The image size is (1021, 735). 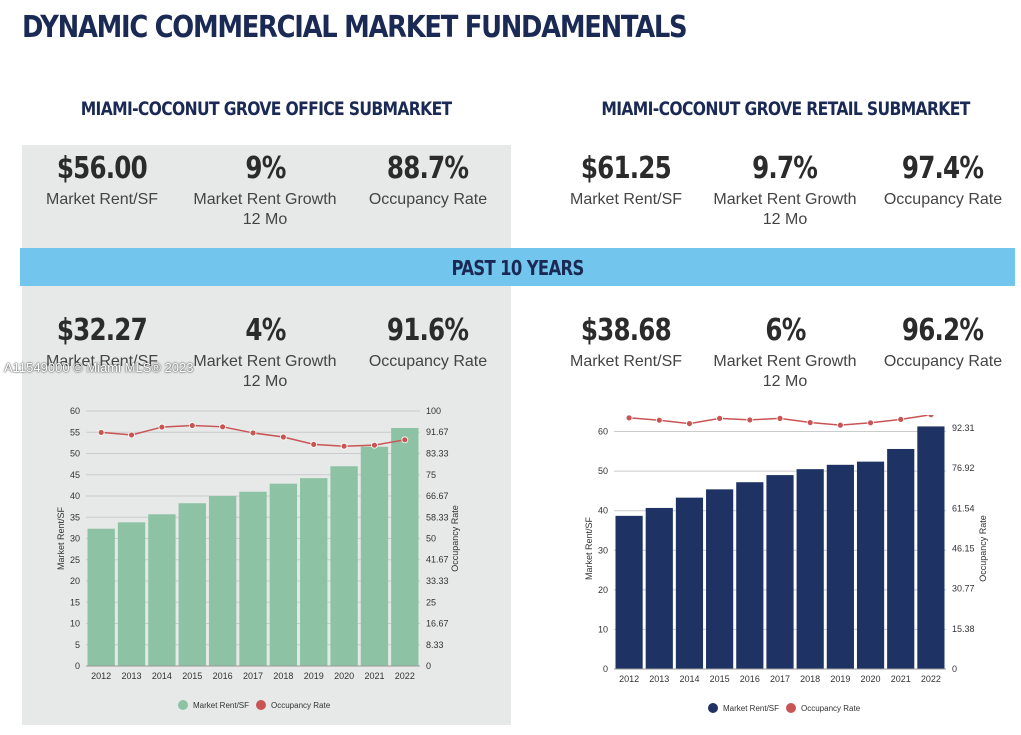 What do you see at coordinates (437, 432) in the screenshot?
I see `y2-tick-label: 91.67` at bounding box center [437, 432].